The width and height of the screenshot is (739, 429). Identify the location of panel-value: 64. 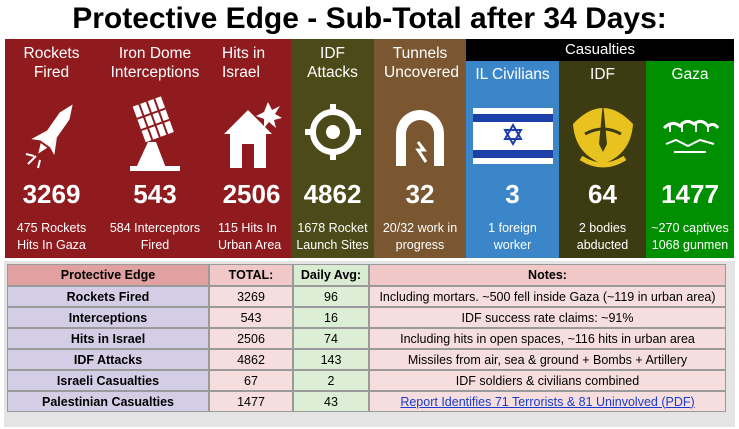
(602, 194).